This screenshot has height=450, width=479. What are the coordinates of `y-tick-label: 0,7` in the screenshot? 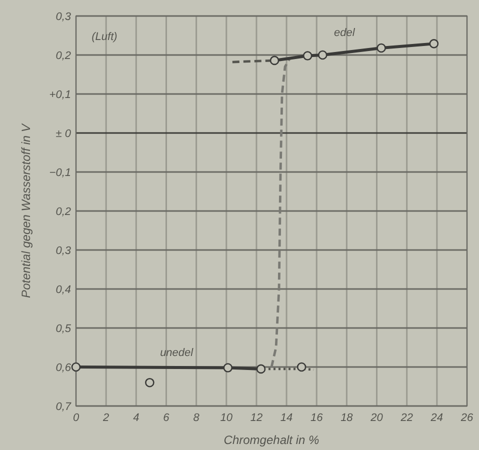 It's located at (64, 407).